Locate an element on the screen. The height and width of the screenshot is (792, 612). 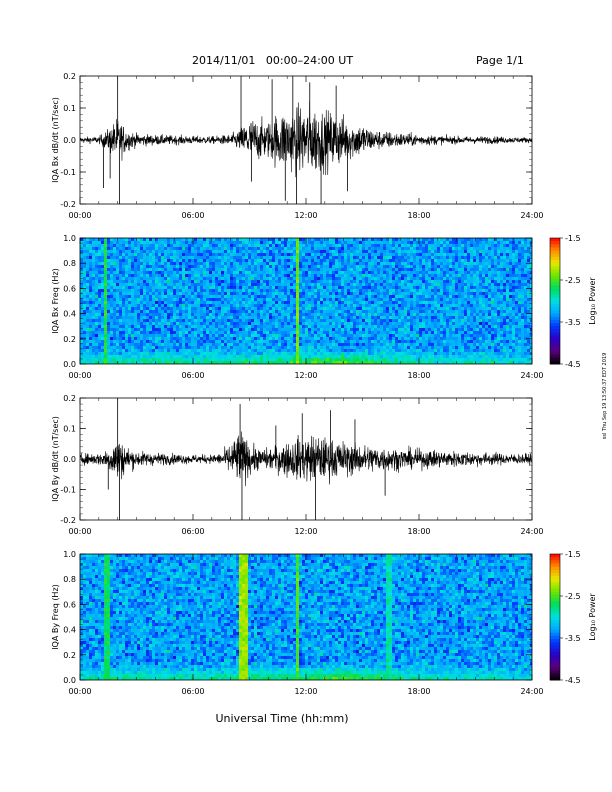
x-tick-label: 06:00 is located at coordinates (192, 215).